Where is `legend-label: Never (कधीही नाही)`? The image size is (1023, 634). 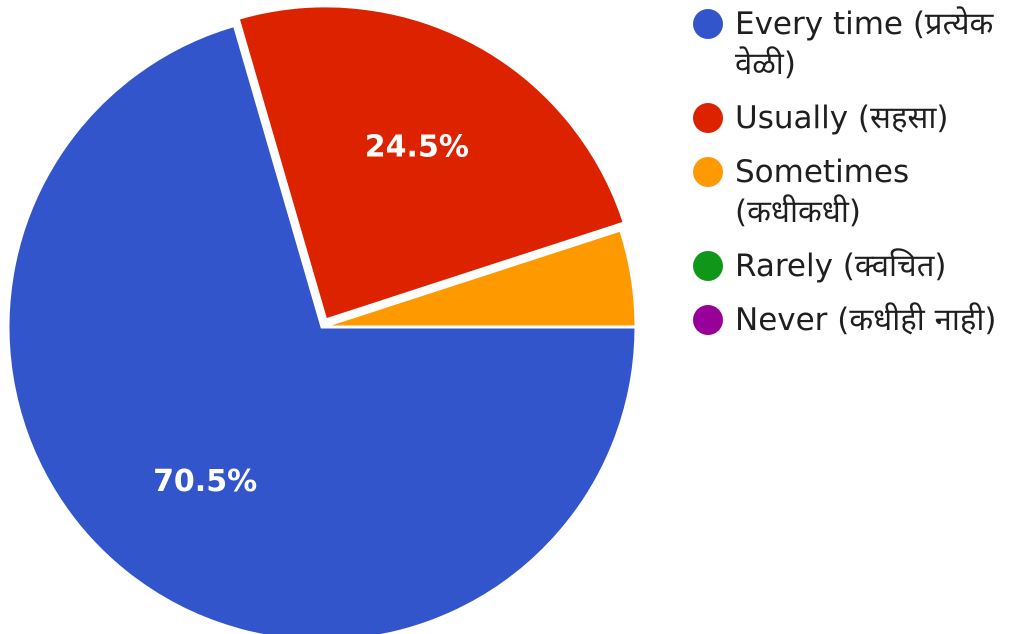 legend-label: Never (कधीही नाही) is located at coordinates (866, 320).